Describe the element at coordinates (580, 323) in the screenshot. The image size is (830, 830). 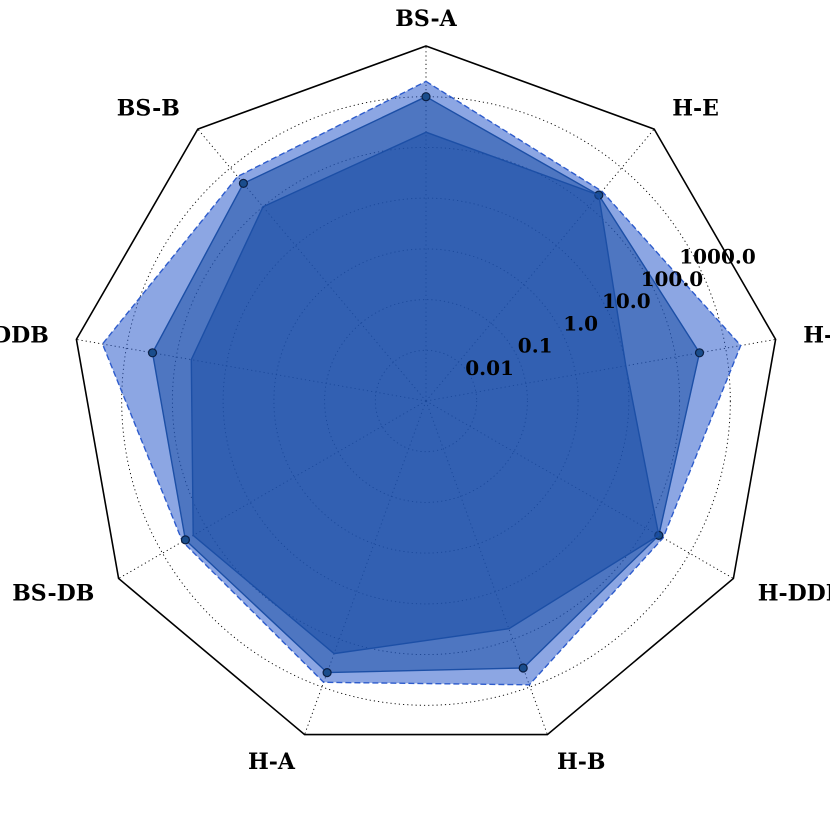
I see `tick-label: 1.0` at that location.